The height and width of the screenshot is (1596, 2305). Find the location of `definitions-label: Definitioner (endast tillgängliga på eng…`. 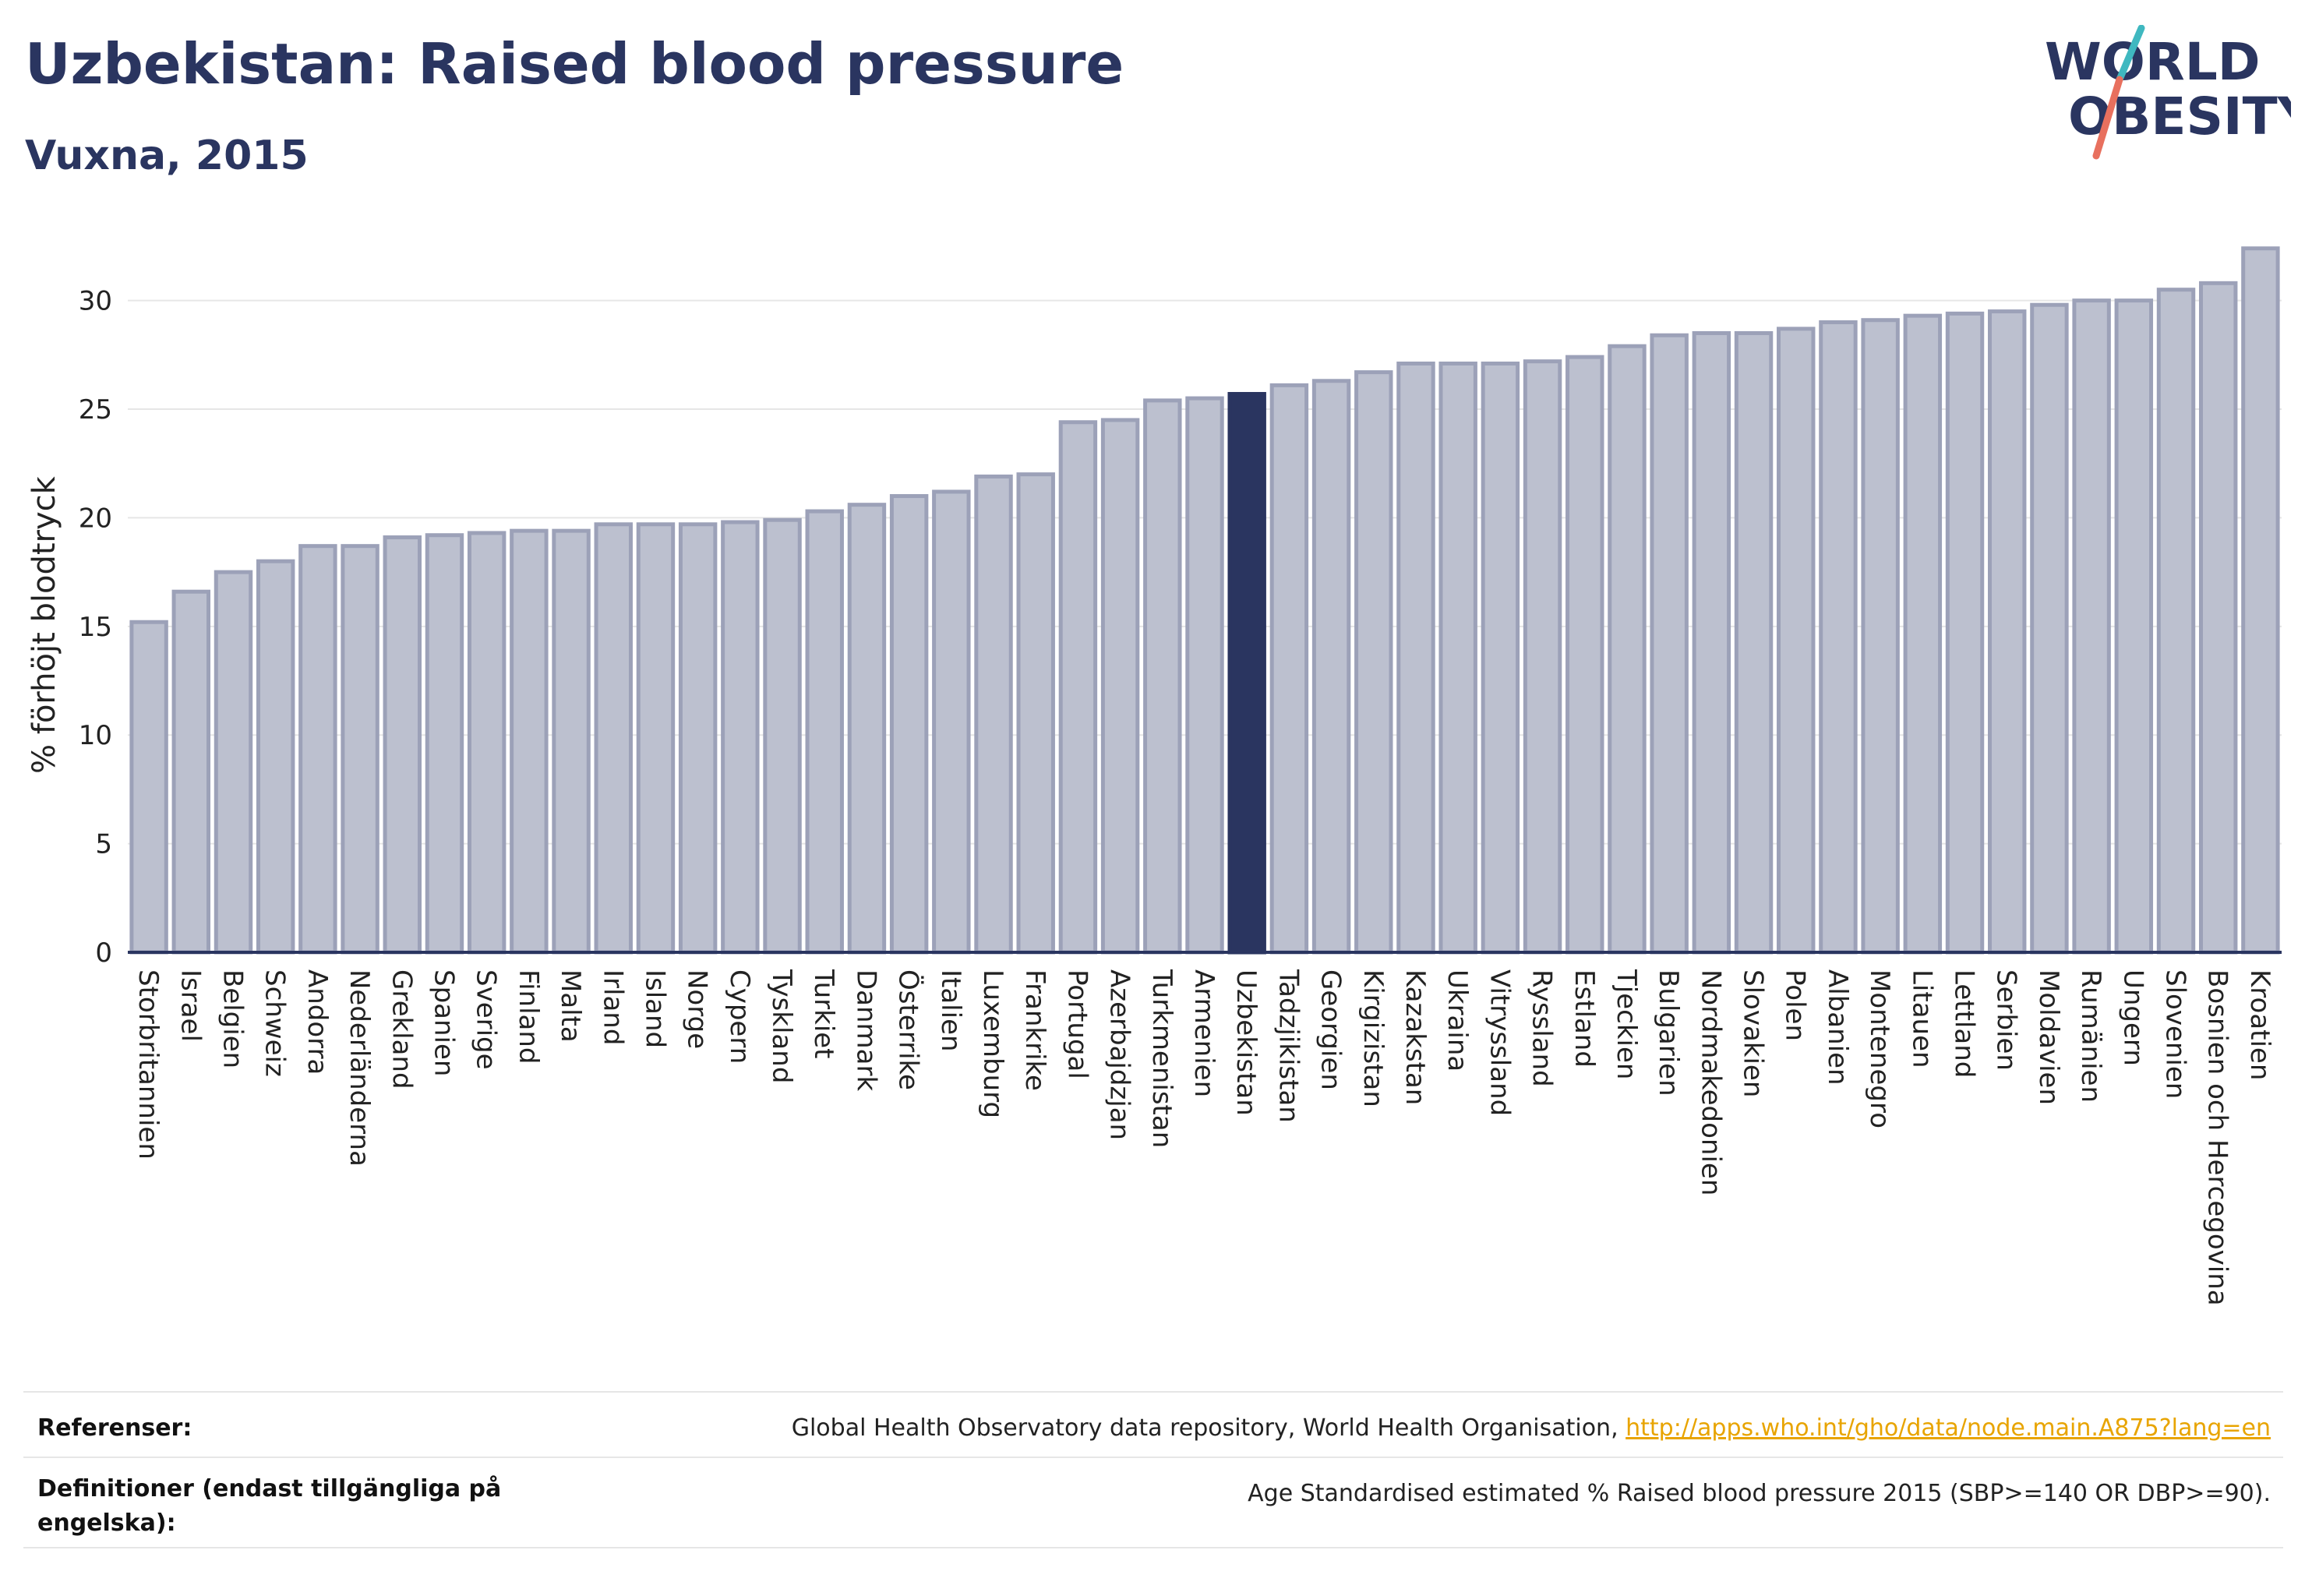

definitions-label: Definitioner (endast tillgängliga på eng… is located at coordinates (269, 1506).